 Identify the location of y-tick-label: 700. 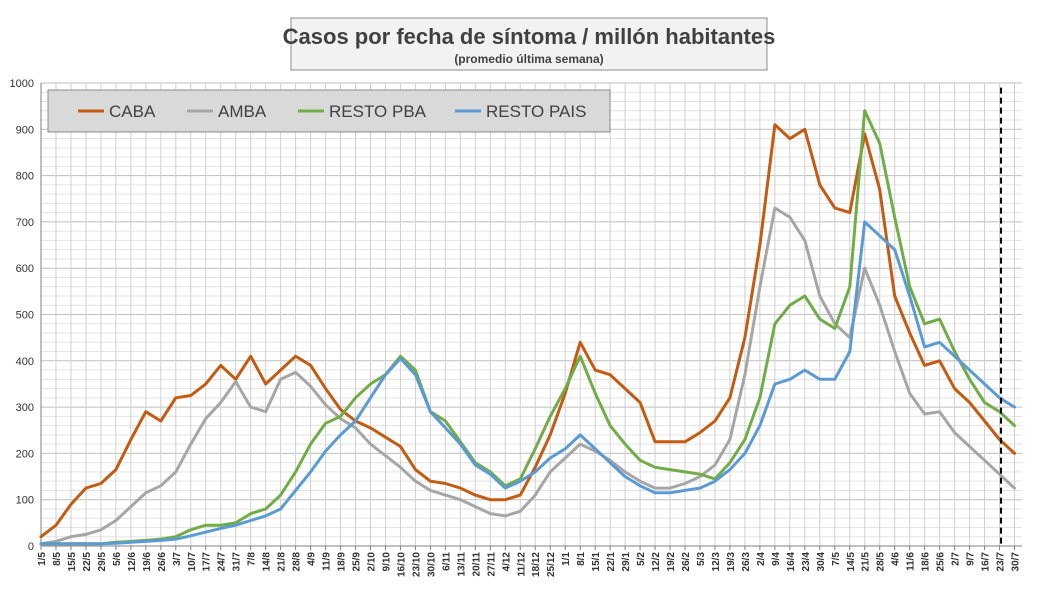
(25, 223).